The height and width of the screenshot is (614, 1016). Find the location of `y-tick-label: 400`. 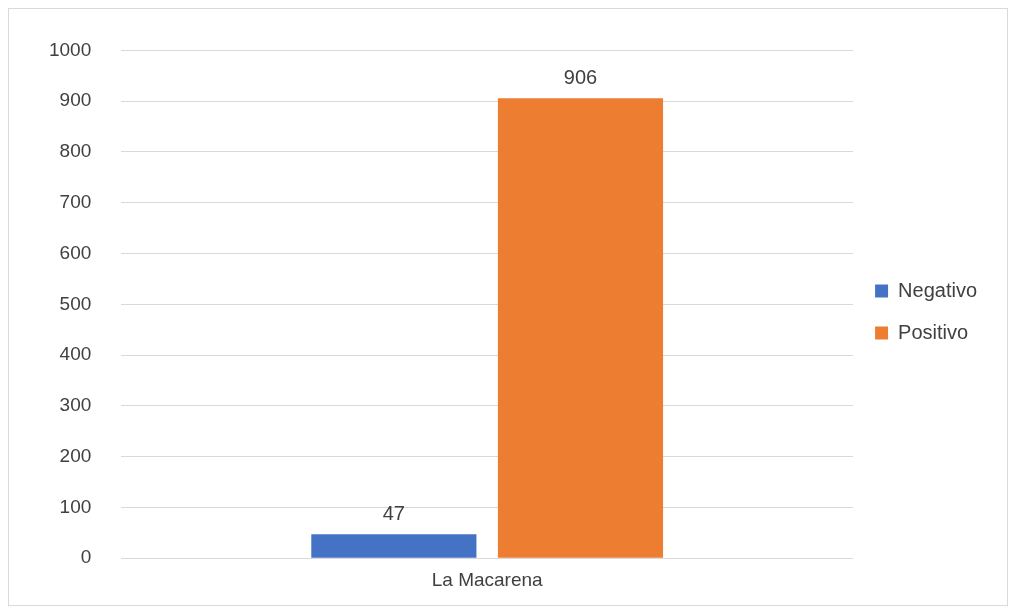

y-tick-label: 400 is located at coordinates (75, 354).